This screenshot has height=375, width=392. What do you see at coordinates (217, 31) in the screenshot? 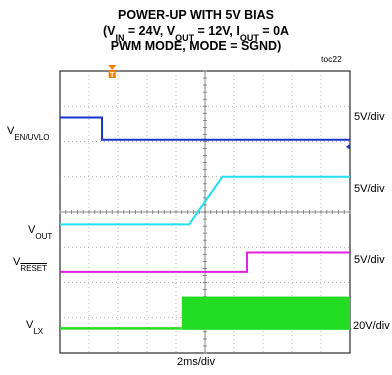
I see `title-vout-val: = 12V, I` at bounding box center [217, 31].